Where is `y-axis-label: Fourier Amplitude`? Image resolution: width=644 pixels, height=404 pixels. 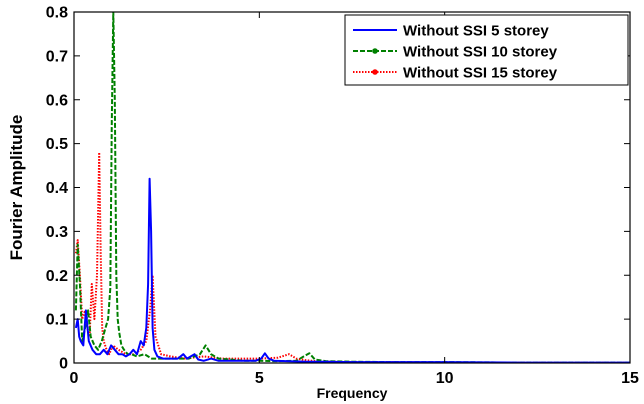 y-axis-label: Fourier Amplitude is located at coordinates (16, 188).